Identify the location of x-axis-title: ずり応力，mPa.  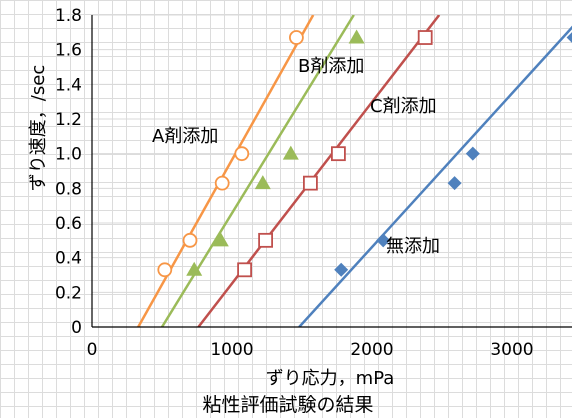
(330, 378).